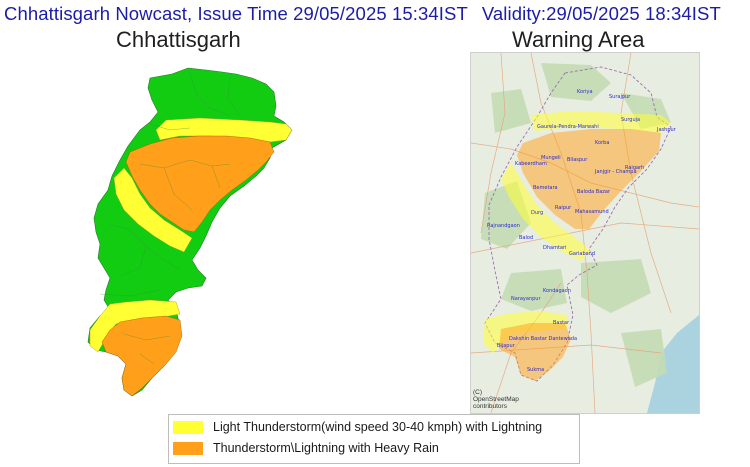  I want to click on left-panel-title: Chhattisgarh, so click(178, 39).